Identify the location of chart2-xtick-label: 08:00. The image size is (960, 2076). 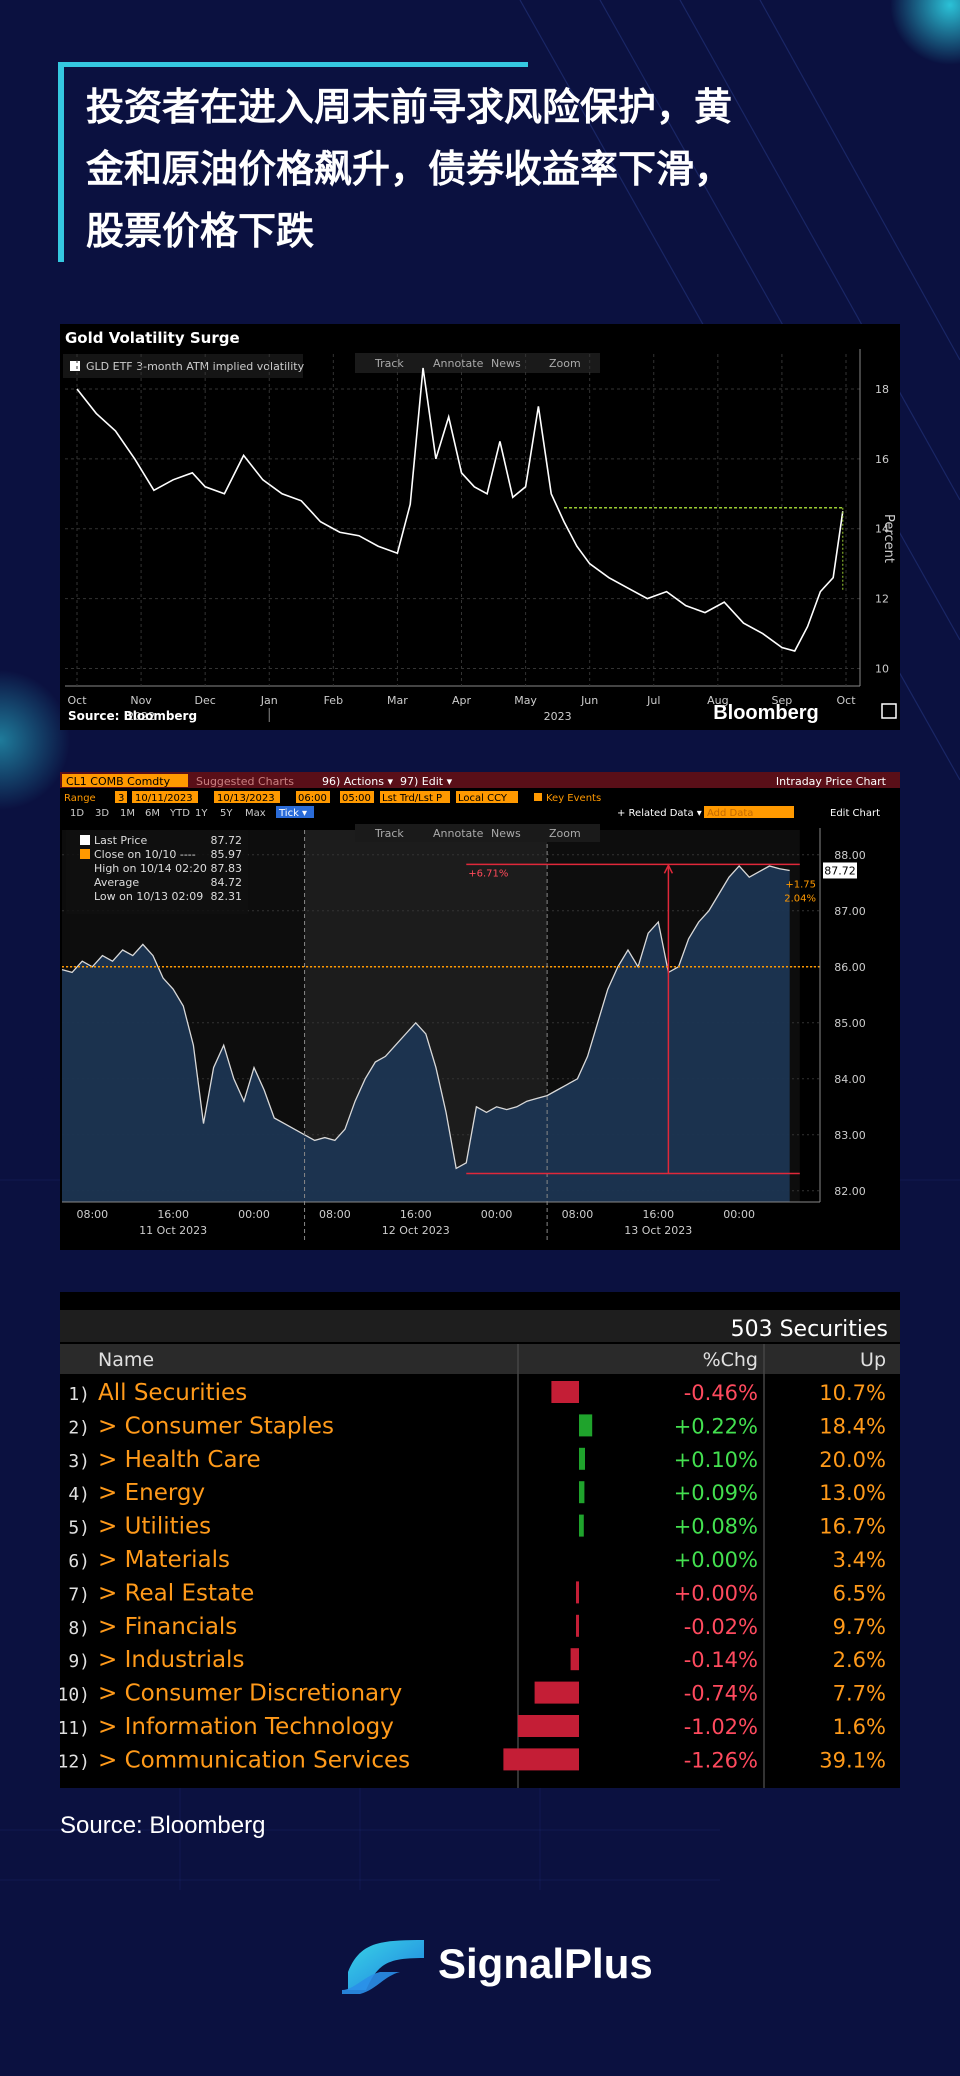
(92, 1214).